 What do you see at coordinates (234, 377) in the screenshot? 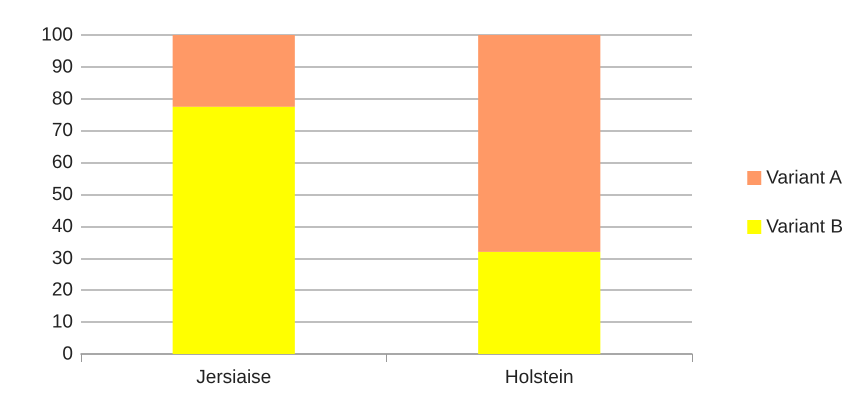
I see `x-tick-label: Jersiaise` at bounding box center [234, 377].